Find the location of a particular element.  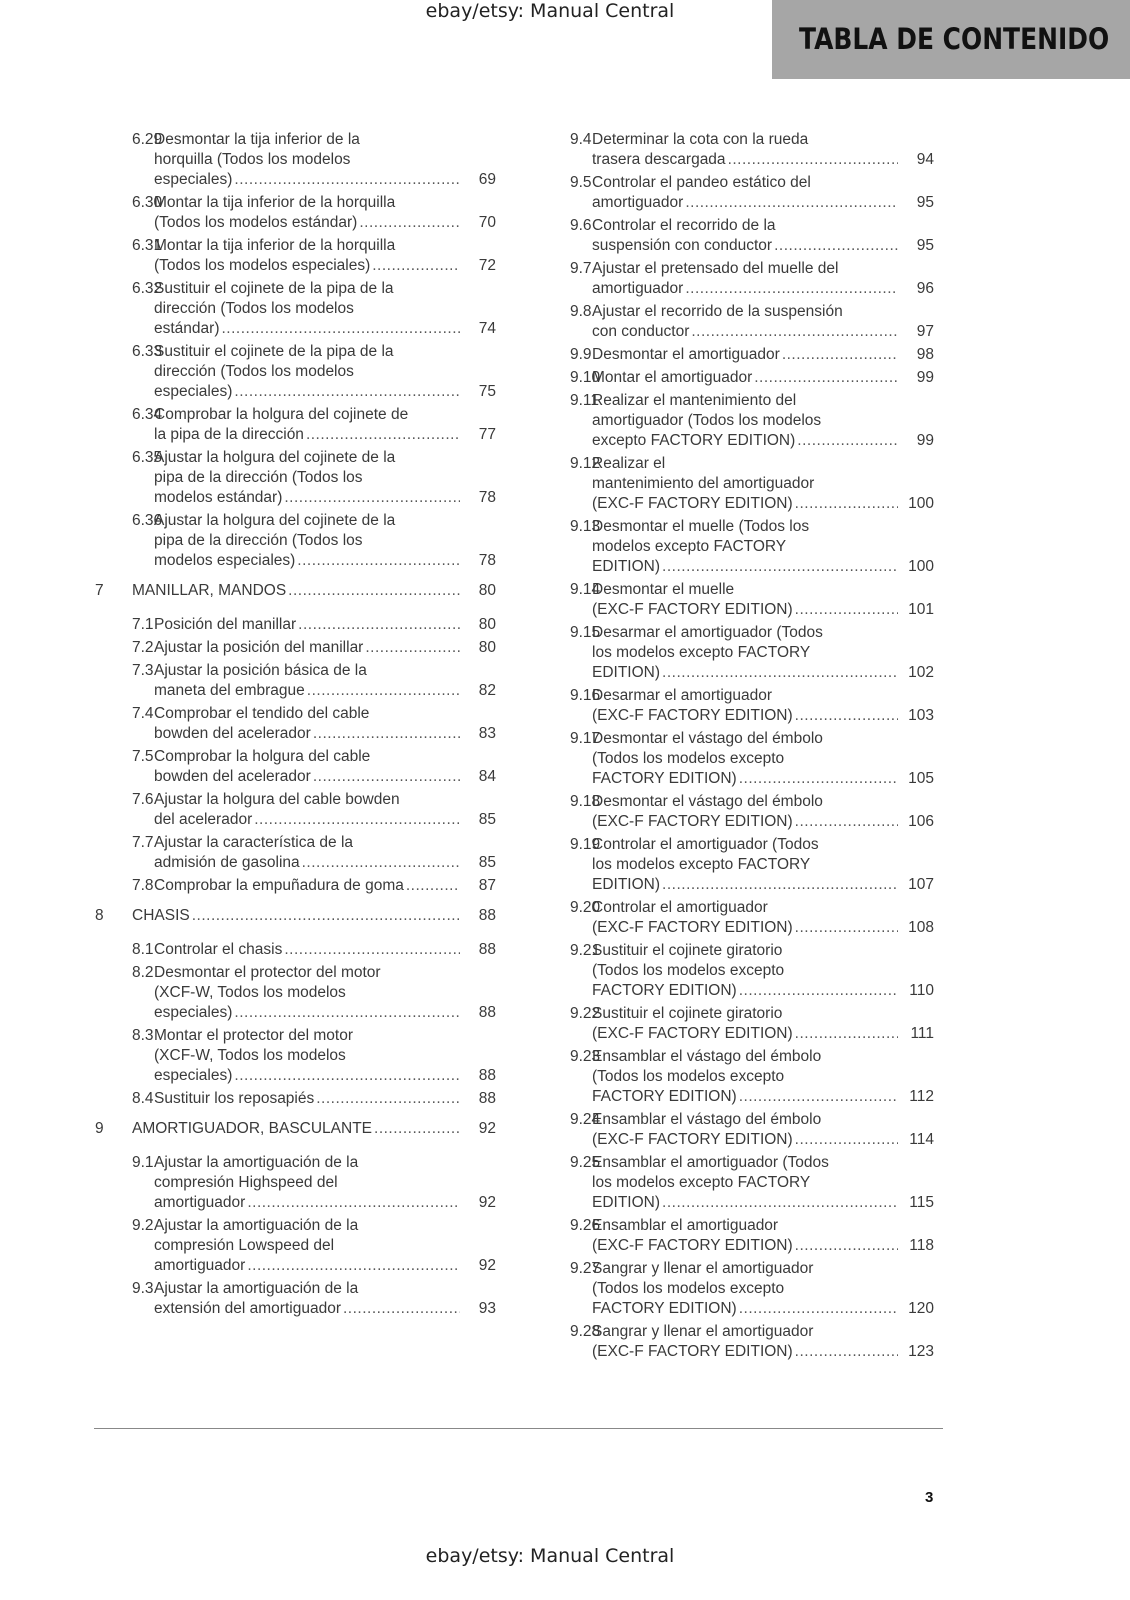

page-reference: 100 is located at coordinates (921, 566).